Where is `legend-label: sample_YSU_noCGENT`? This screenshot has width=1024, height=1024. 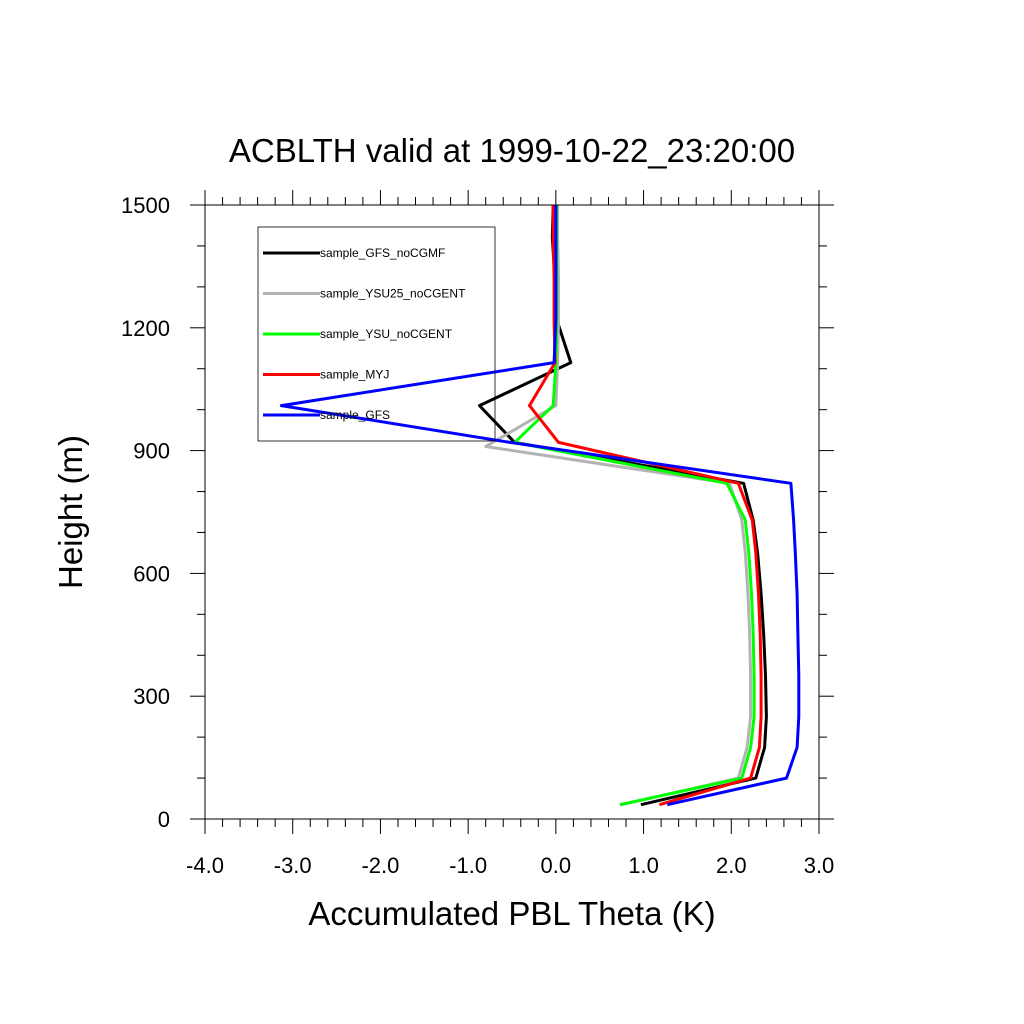
legend-label: sample_YSU_noCGENT is located at coordinates (386, 334).